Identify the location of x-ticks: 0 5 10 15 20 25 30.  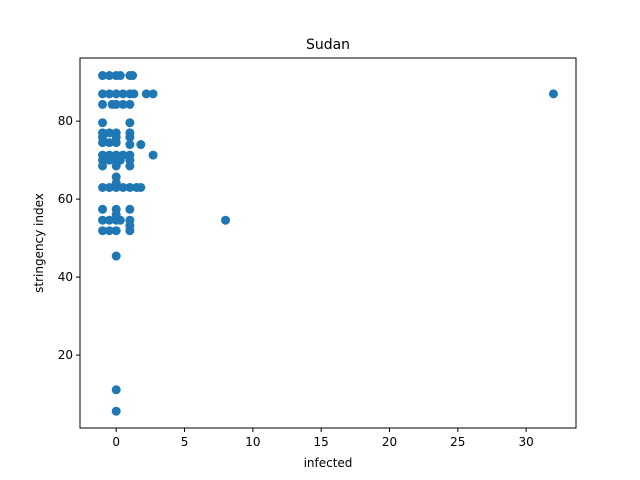
(323, 438).